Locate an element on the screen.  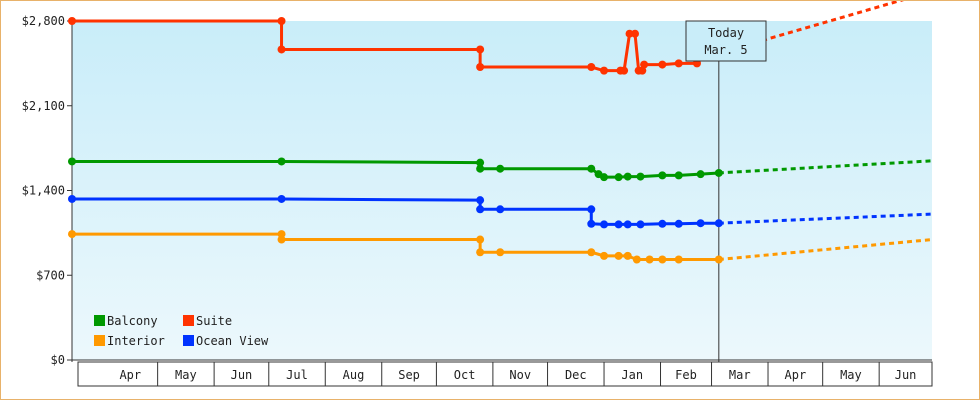
y-tick-label: $700 is located at coordinates (50, 275).